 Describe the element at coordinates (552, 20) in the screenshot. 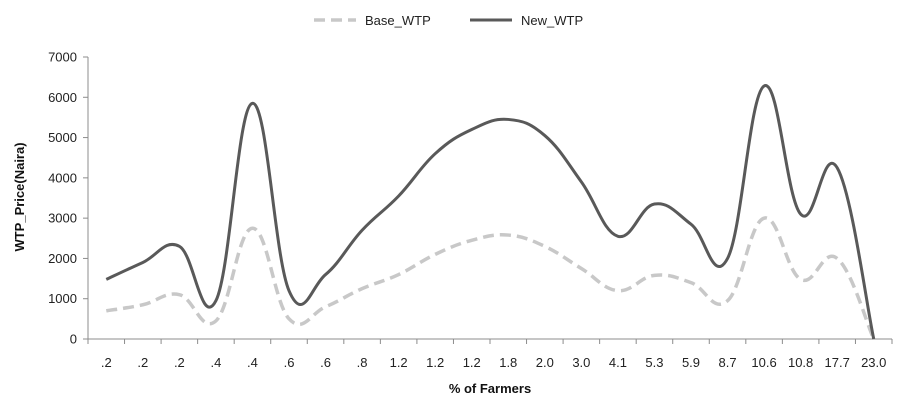

I see `legend-label: New_WTP` at that location.